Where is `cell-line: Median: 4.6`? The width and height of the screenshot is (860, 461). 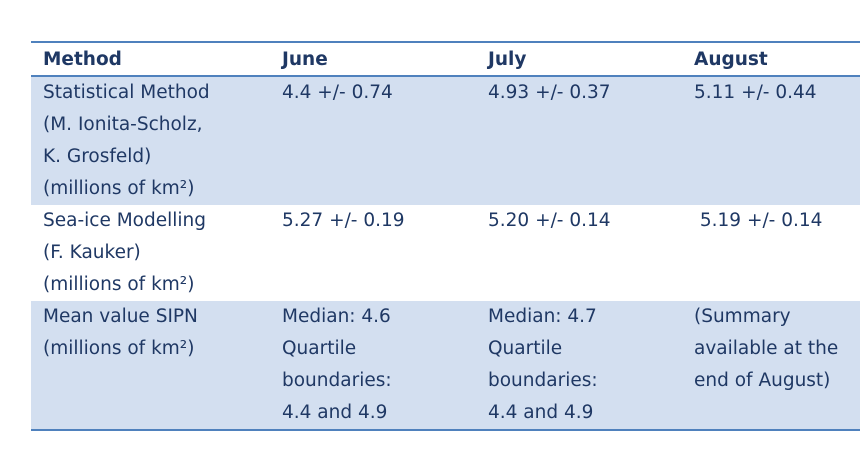
cell-line: Median: 4.6 is located at coordinates (336, 316).